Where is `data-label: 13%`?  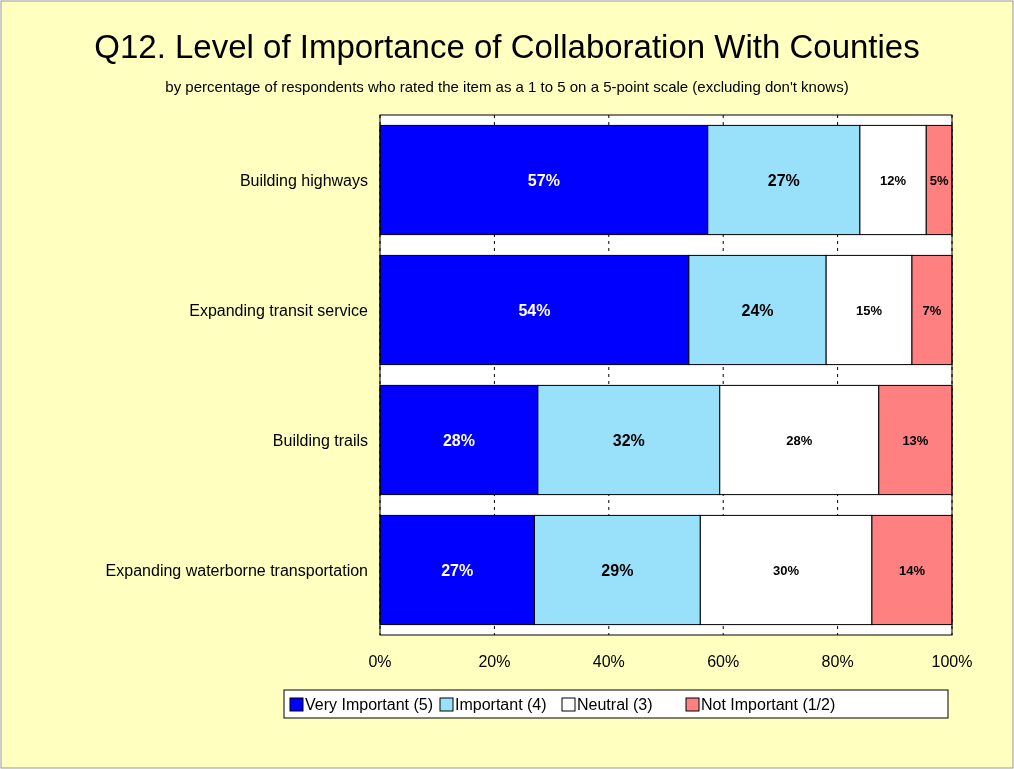 data-label: 13% is located at coordinates (915, 440).